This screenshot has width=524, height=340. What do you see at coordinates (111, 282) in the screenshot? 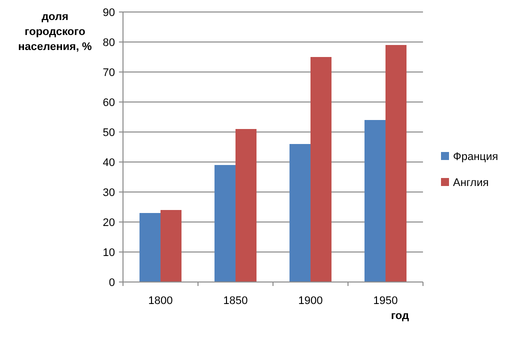
I see `y-tick-label: 0` at bounding box center [111, 282].